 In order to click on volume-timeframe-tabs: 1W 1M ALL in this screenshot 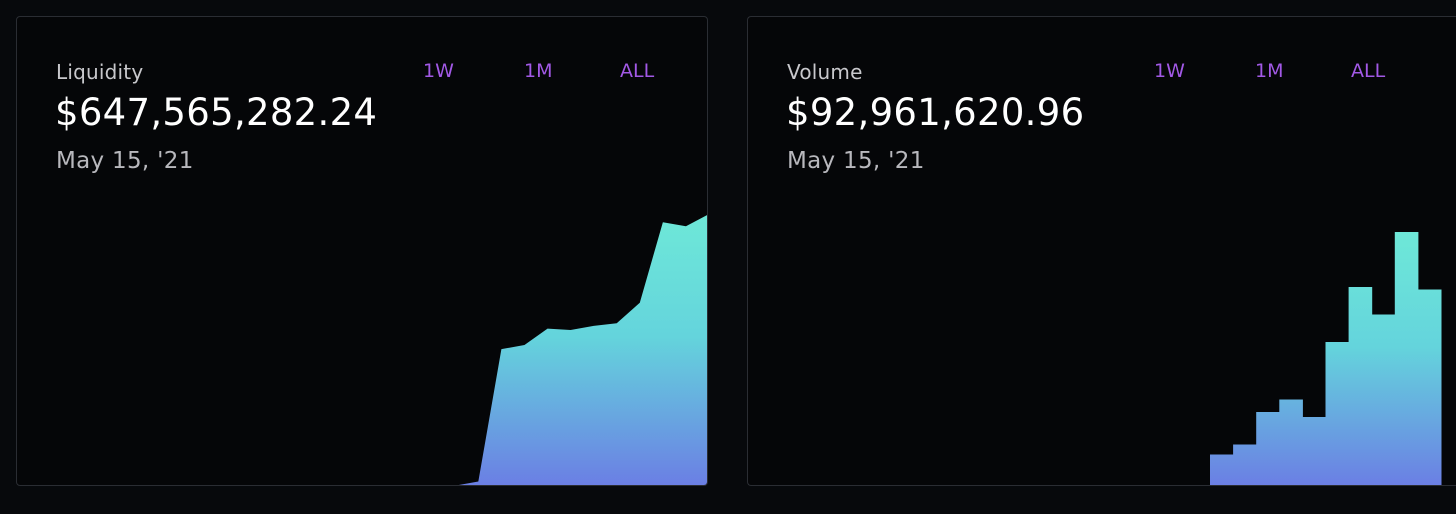, I will do `click(1102, 73)`.